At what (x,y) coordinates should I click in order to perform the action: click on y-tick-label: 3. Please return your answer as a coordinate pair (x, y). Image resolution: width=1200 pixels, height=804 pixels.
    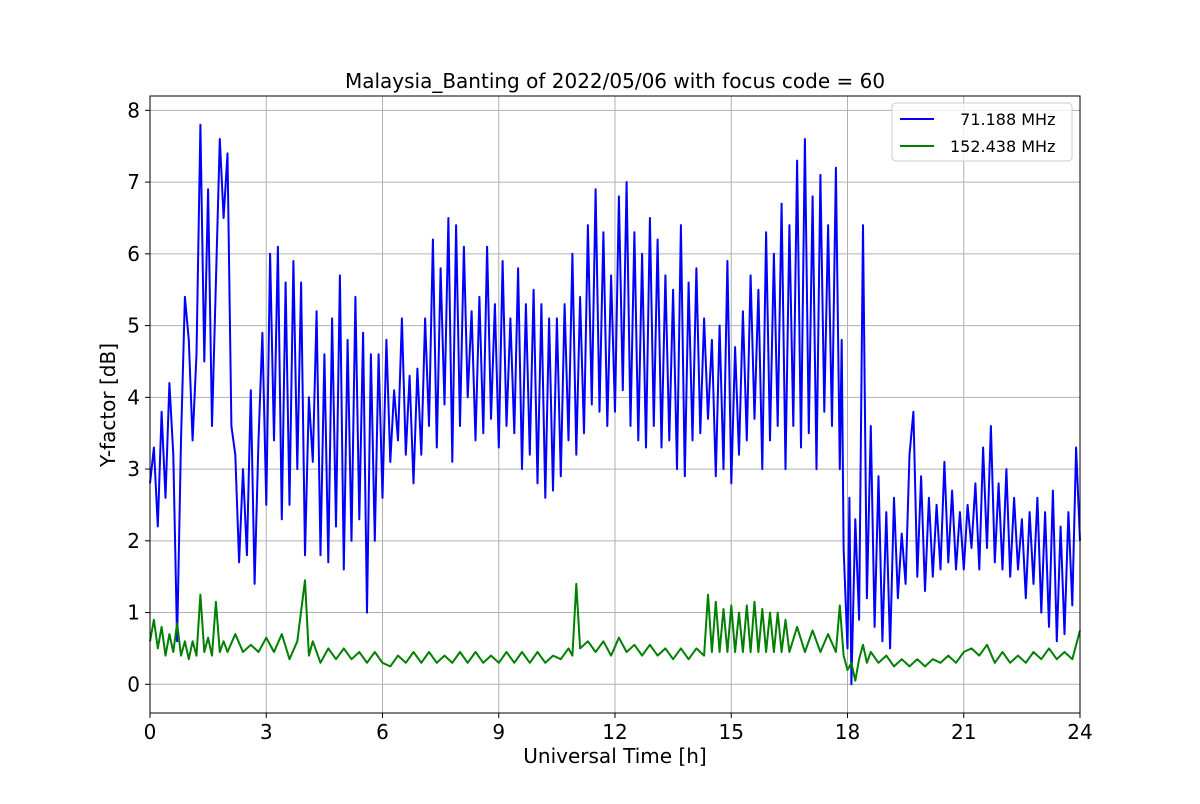
    Looking at the image, I should click on (133, 469).